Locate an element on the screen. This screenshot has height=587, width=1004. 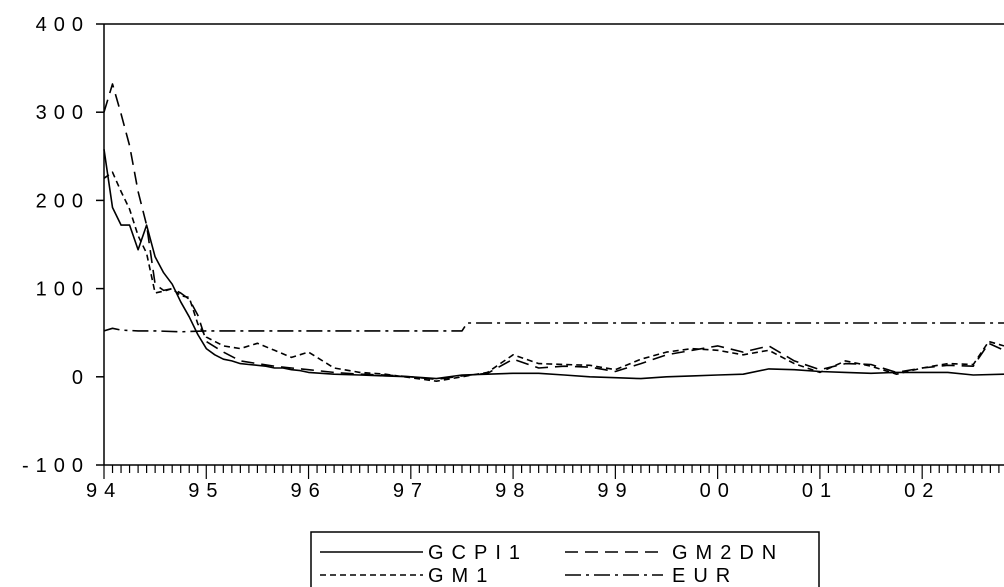
x-tick-label-94: 94 is located at coordinates (104, 491).